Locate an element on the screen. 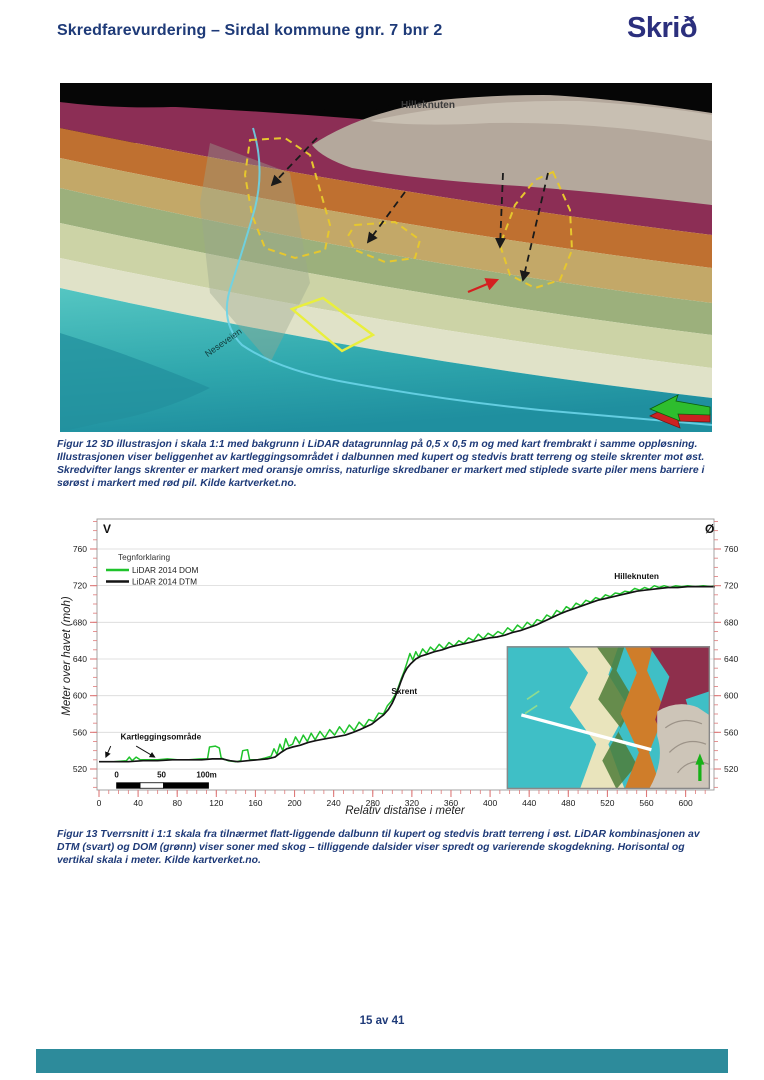 The image size is (764, 1080). svg-text: 120 is located at coordinates (216, 803).